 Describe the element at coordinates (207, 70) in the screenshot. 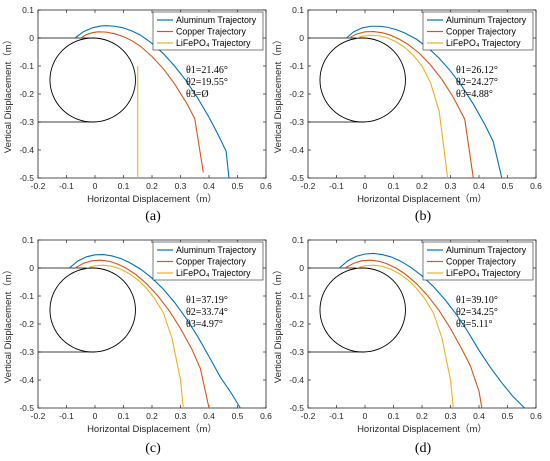

I see `angle-annotation-1: θ1=21.46°` at that location.